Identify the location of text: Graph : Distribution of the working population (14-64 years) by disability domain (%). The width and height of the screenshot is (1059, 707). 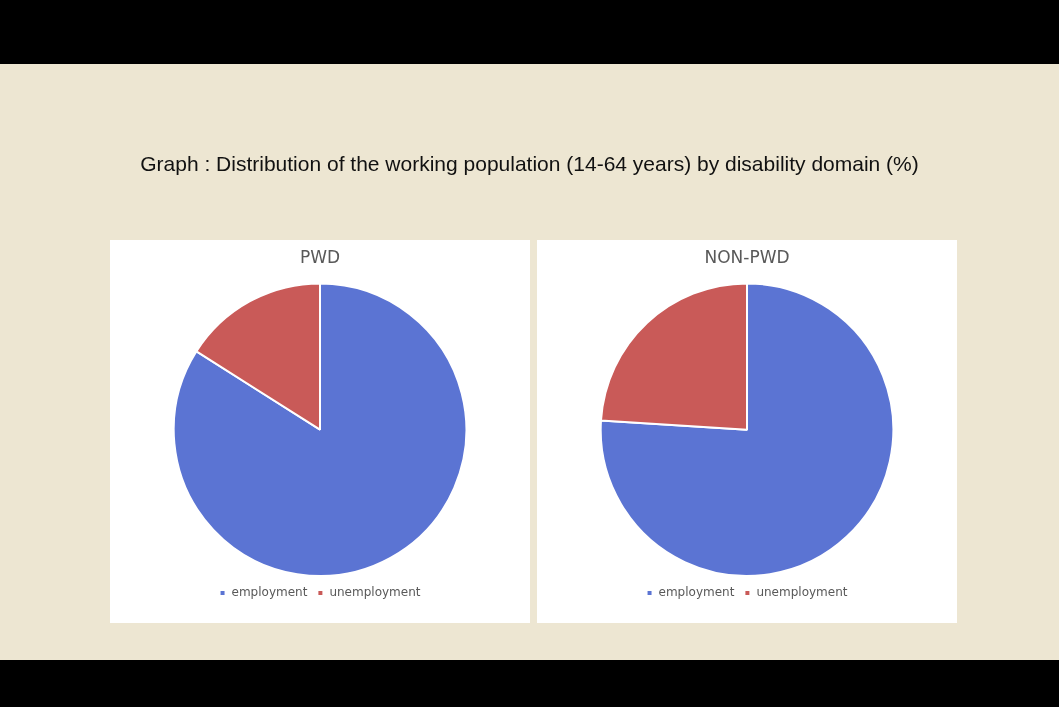
(529, 164).